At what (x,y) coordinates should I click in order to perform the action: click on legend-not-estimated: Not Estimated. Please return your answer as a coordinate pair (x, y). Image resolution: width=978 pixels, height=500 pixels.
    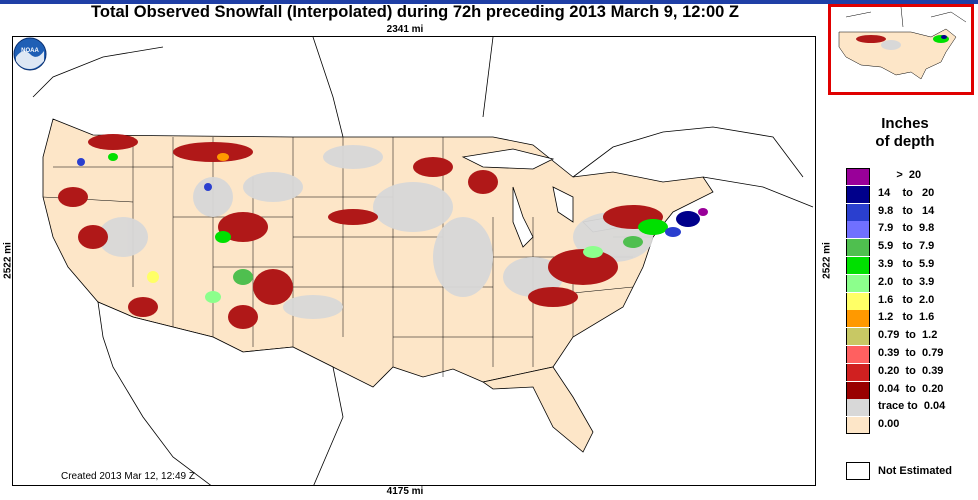
    Looking at the image, I should click on (910, 472).